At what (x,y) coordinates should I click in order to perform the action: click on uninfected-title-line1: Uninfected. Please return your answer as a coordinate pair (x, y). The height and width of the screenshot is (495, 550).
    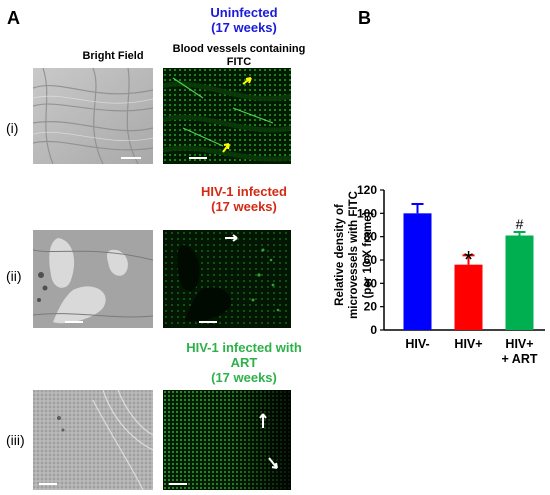
    Looking at the image, I should click on (244, 12).